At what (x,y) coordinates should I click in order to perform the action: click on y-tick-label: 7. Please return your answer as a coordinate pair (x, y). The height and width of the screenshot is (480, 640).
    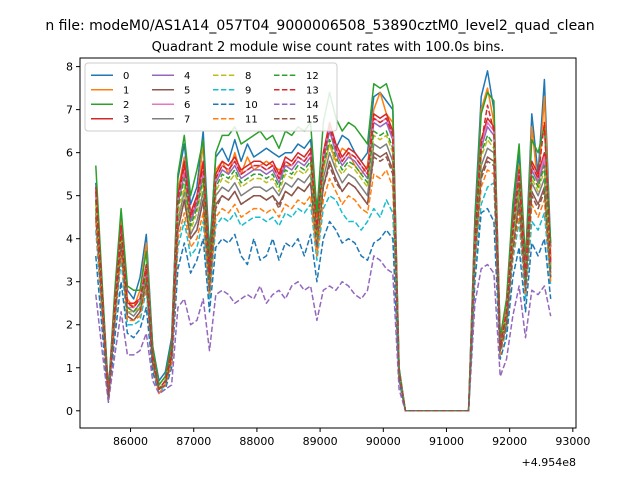
    Looking at the image, I should click on (69, 110).